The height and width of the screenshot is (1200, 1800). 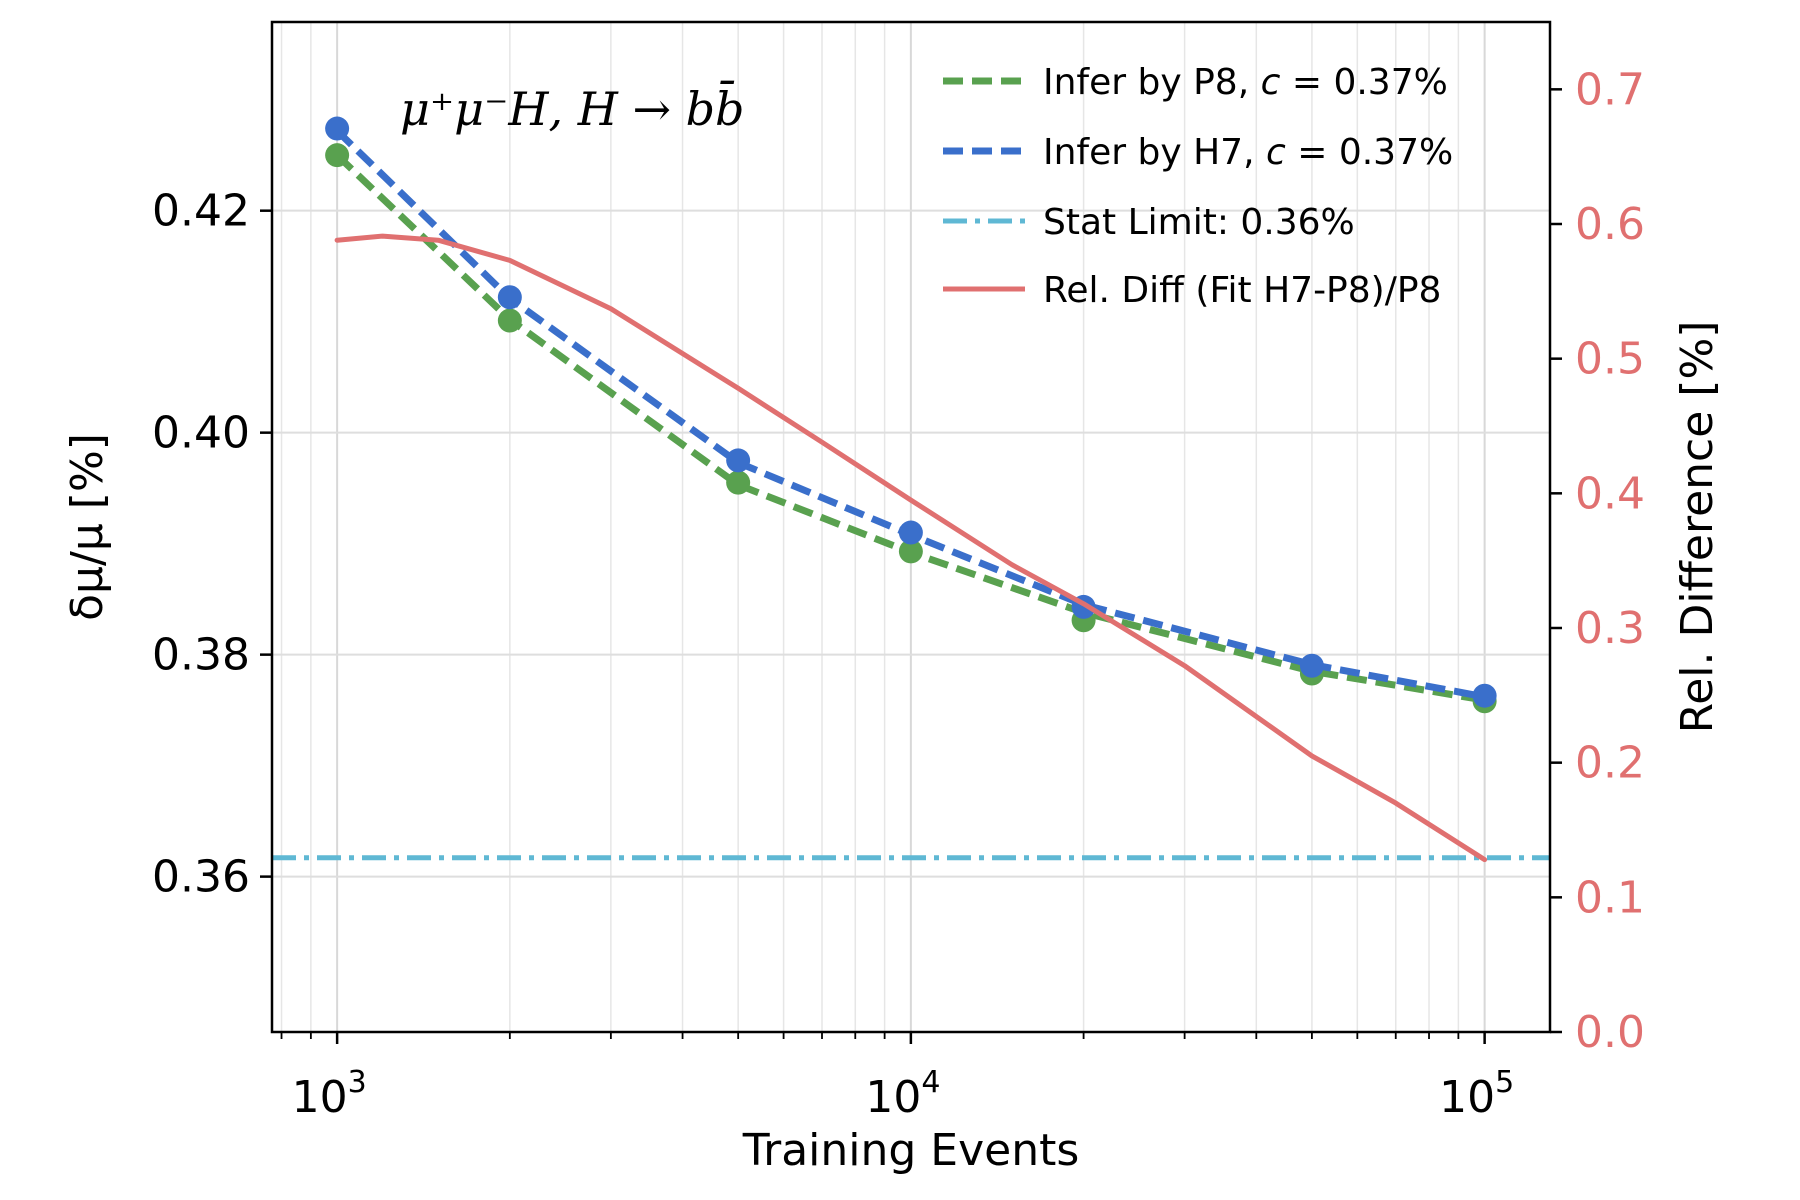 I want to click on legend-h7-label: Infer by H7, c = 0.37%, so click(x=1248, y=152).